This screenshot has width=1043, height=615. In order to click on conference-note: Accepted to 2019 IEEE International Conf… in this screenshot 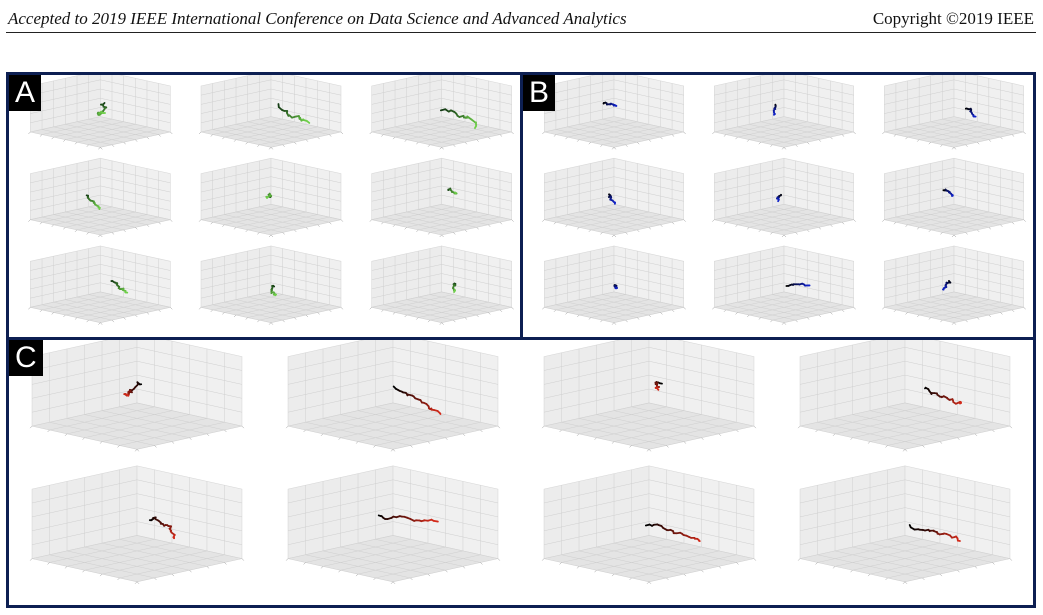, I will do `click(317, 18)`.